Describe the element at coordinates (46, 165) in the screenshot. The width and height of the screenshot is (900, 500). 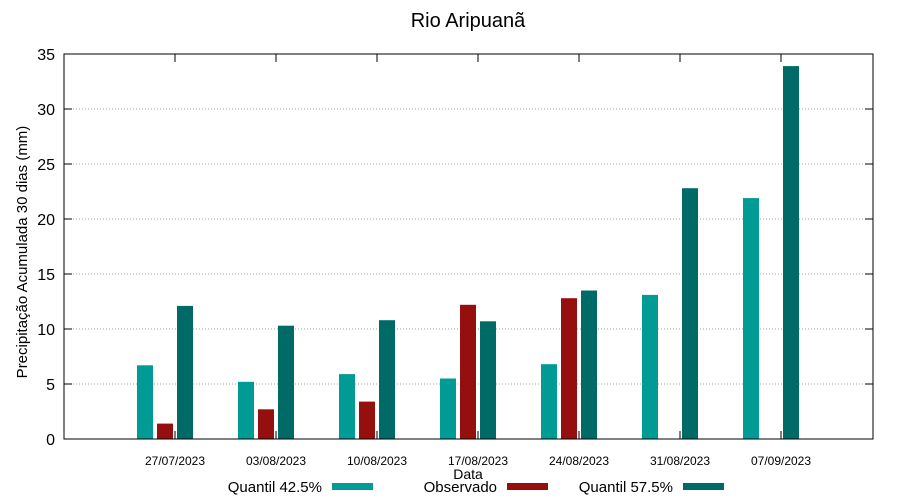
I see `y-tick-label: 25` at that location.